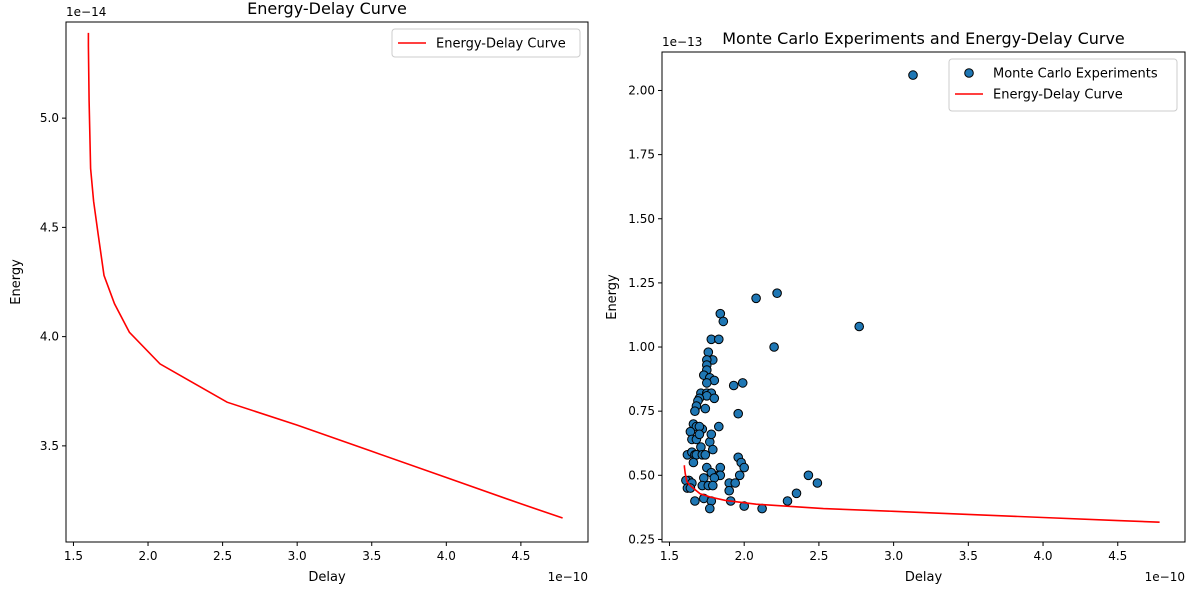 The image size is (1200, 600). Describe the element at coordinates (818, 556) in the screenshot. I see `chart-1-x-tick-label-2: 2.5` at that location.